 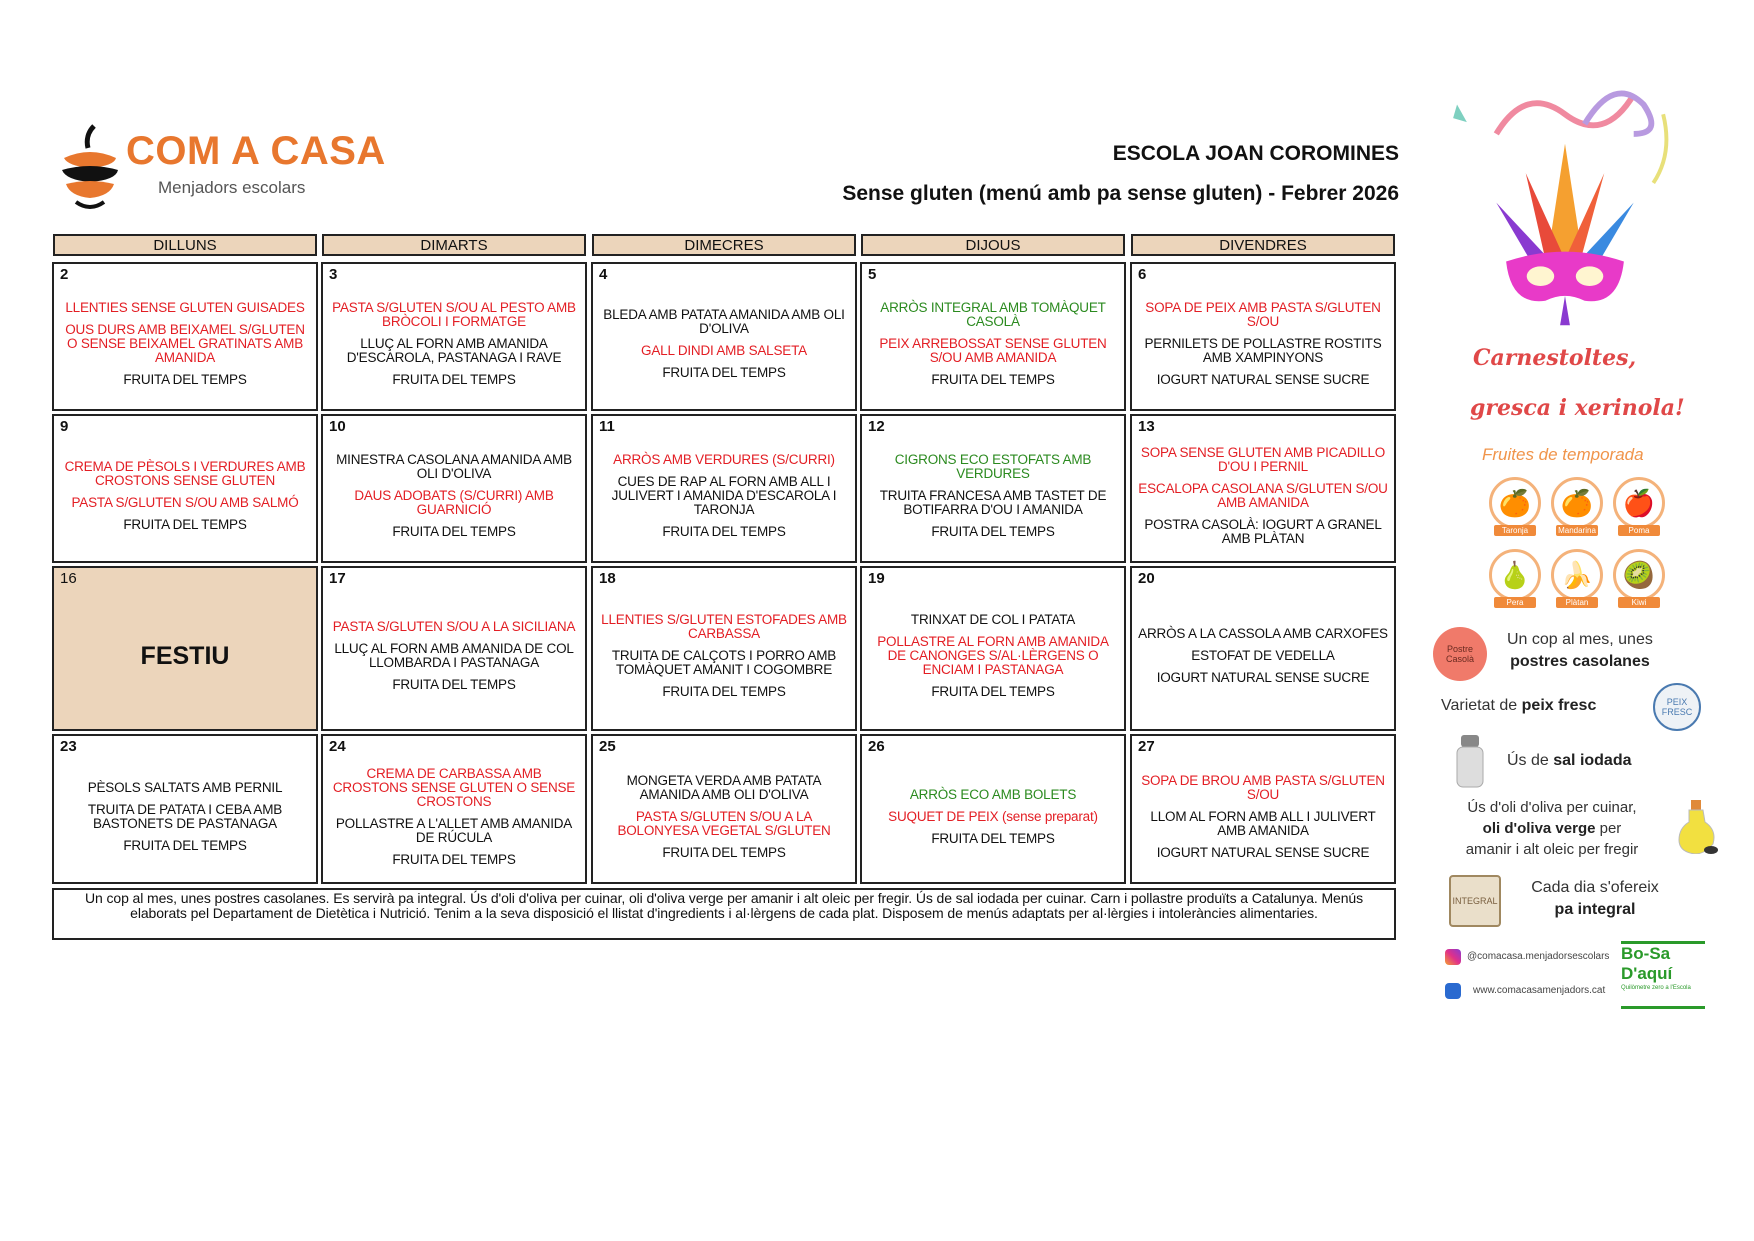 What do you see at coordinates (607, 578) in the screenshot?
I see `day-number: 18` at bounding box center [607, 578].